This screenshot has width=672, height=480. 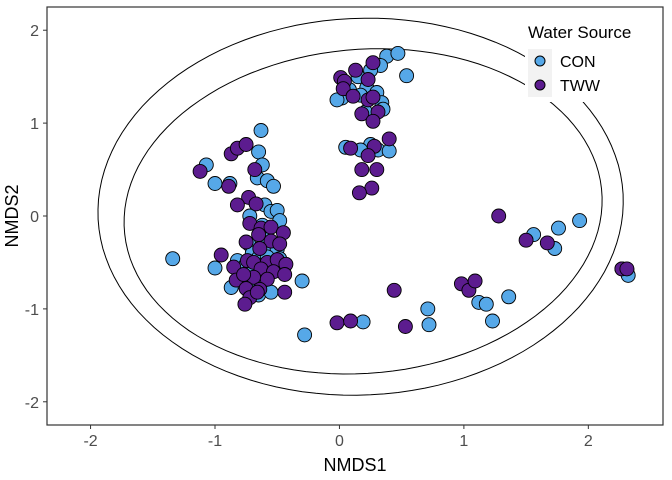 I want to click on y-tick-label-0: -2, so click(x=32, y=403).